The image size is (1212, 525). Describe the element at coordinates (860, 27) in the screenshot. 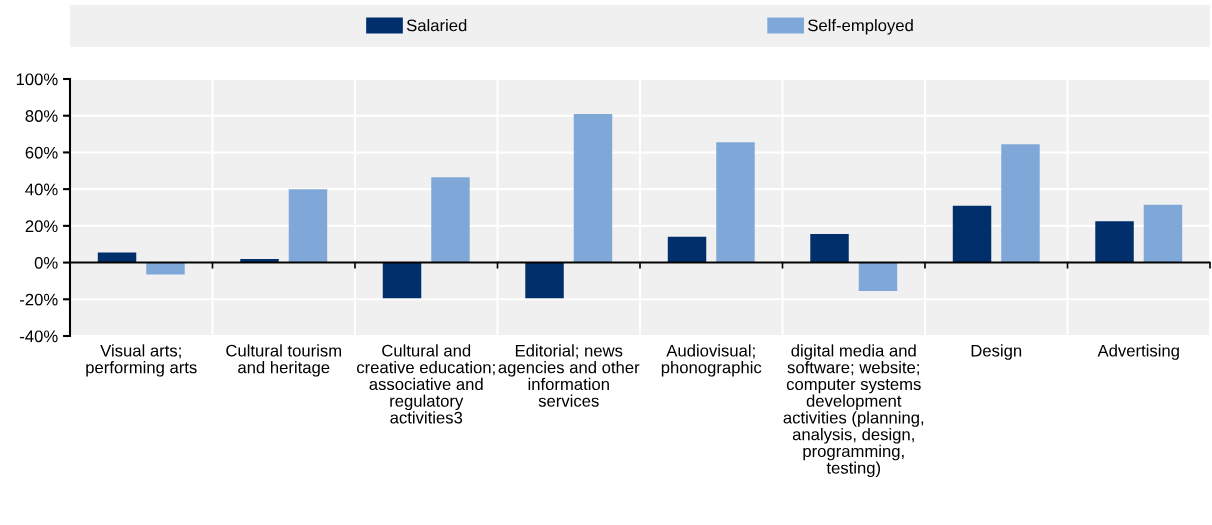

I see `legend-label: Self-employed` at that location.